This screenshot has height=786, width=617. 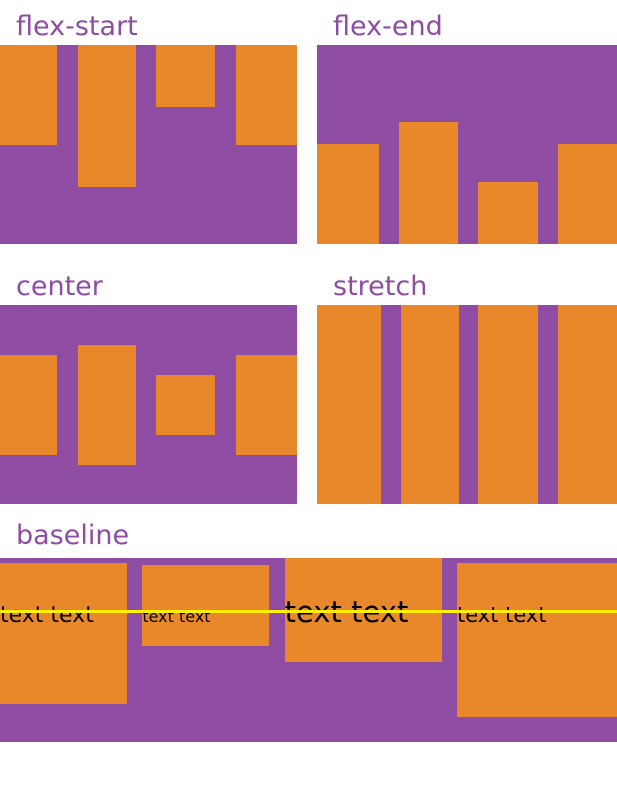 I want to click on demo-label-center: center, so click(x=59, y=286).